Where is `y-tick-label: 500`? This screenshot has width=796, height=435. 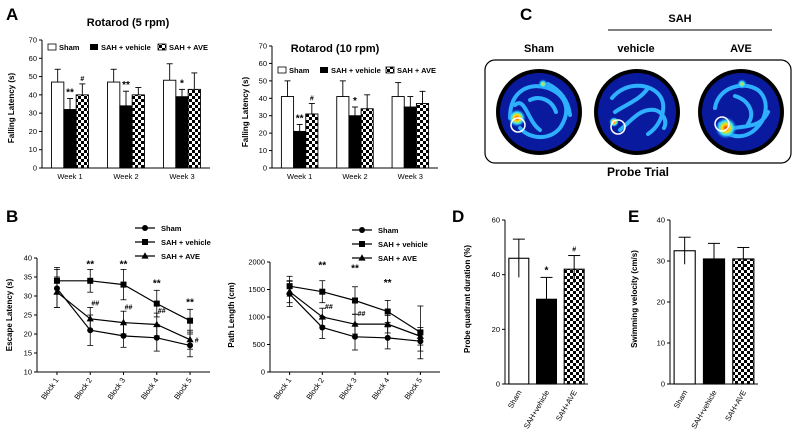
y-tick-label: 500 is located at coordinates (258, 344).